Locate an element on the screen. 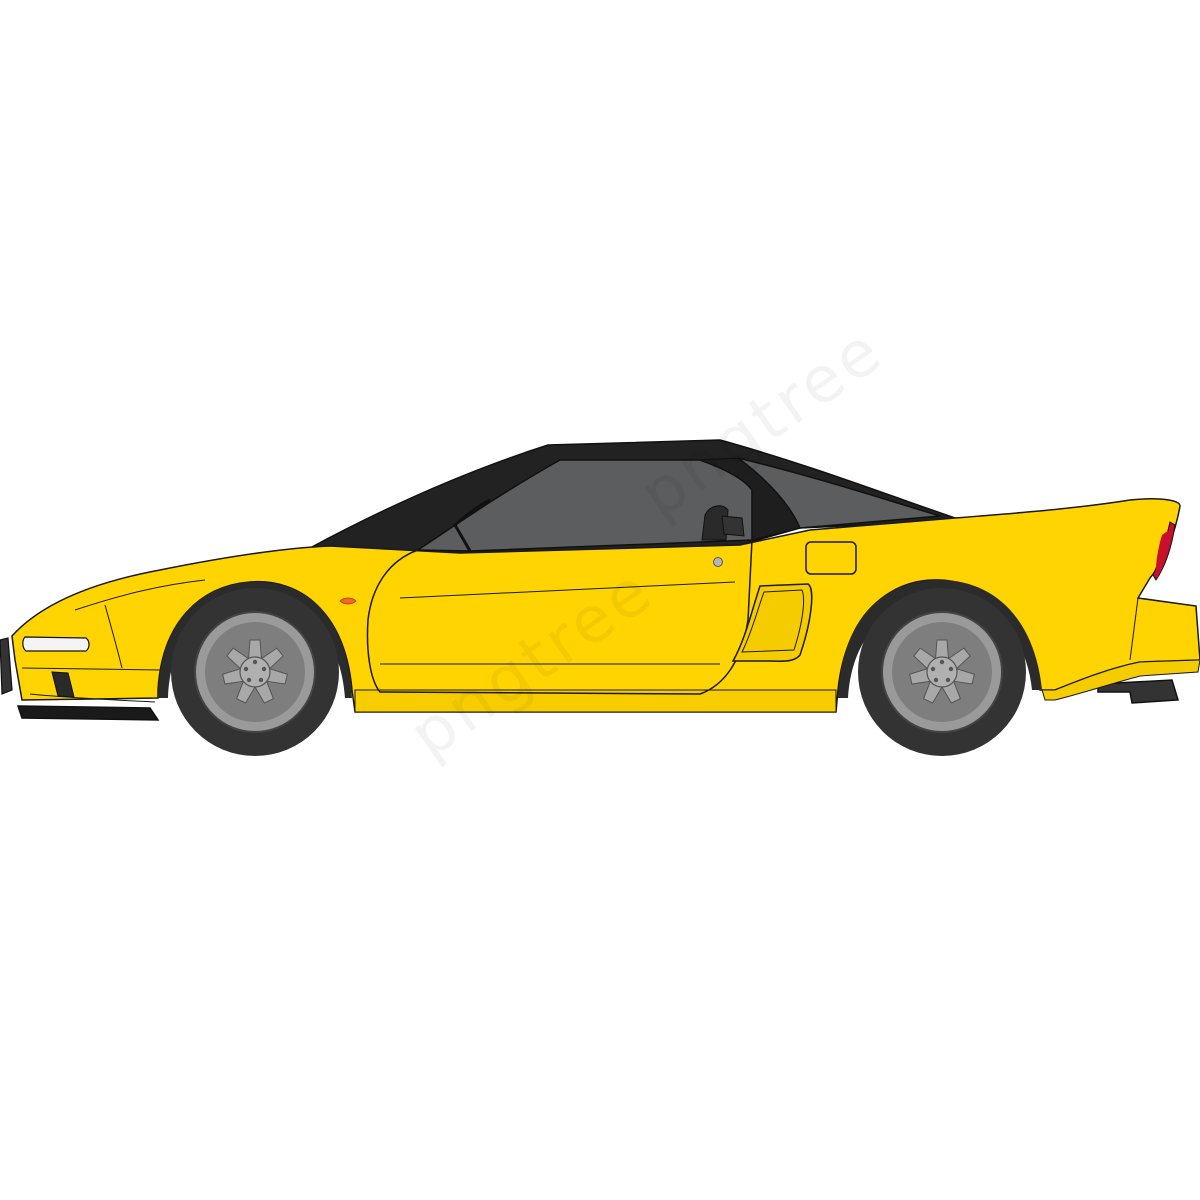 Image resolution: width=1200 pixels, height=1200 pixels. rear-quarter-line is located at coordinates (1134, 629).